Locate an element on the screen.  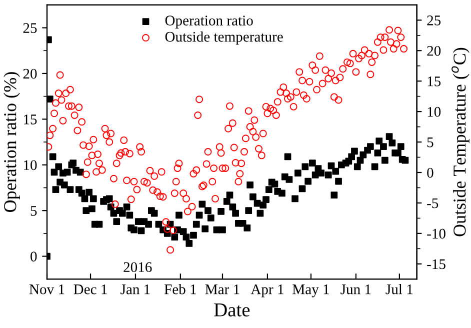
x-tick-label: Nov 1 is located at coordinates (46, 289).